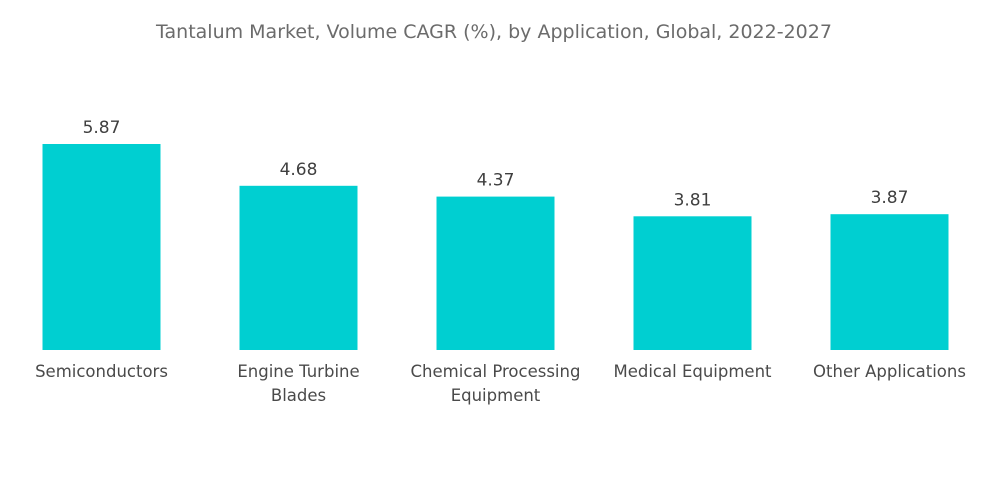 This screenshot has height=504, width=1000. I want to click on category-label-4: Other Applications, so click(889, 371).